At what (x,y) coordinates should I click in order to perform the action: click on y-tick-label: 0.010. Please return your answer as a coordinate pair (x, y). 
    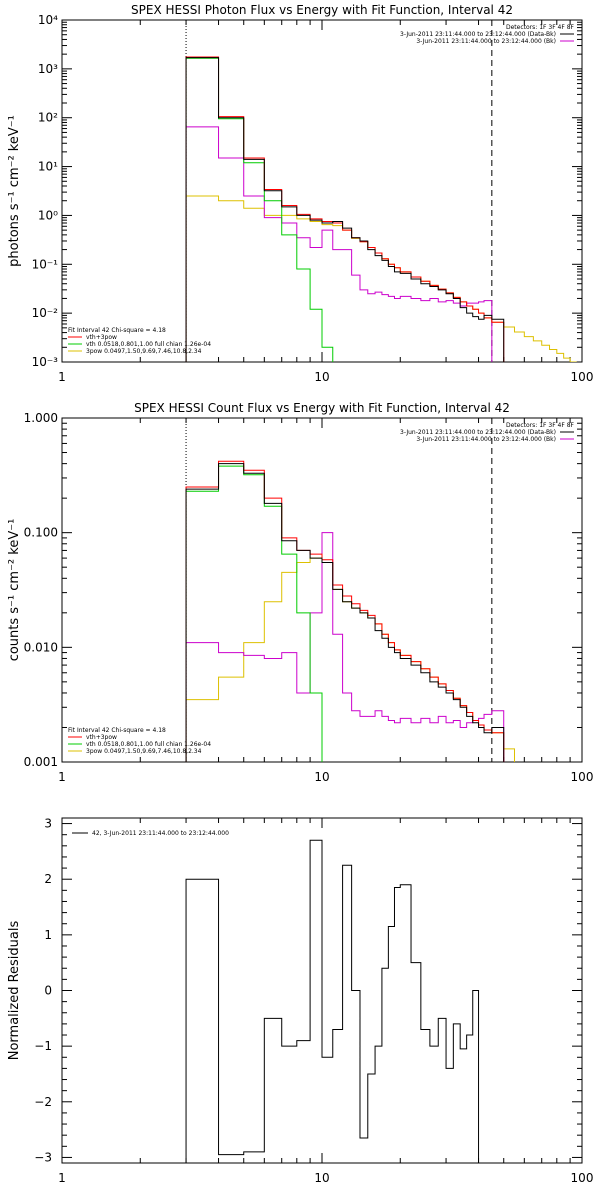
    Looking at the image, I should click on (41, 647).